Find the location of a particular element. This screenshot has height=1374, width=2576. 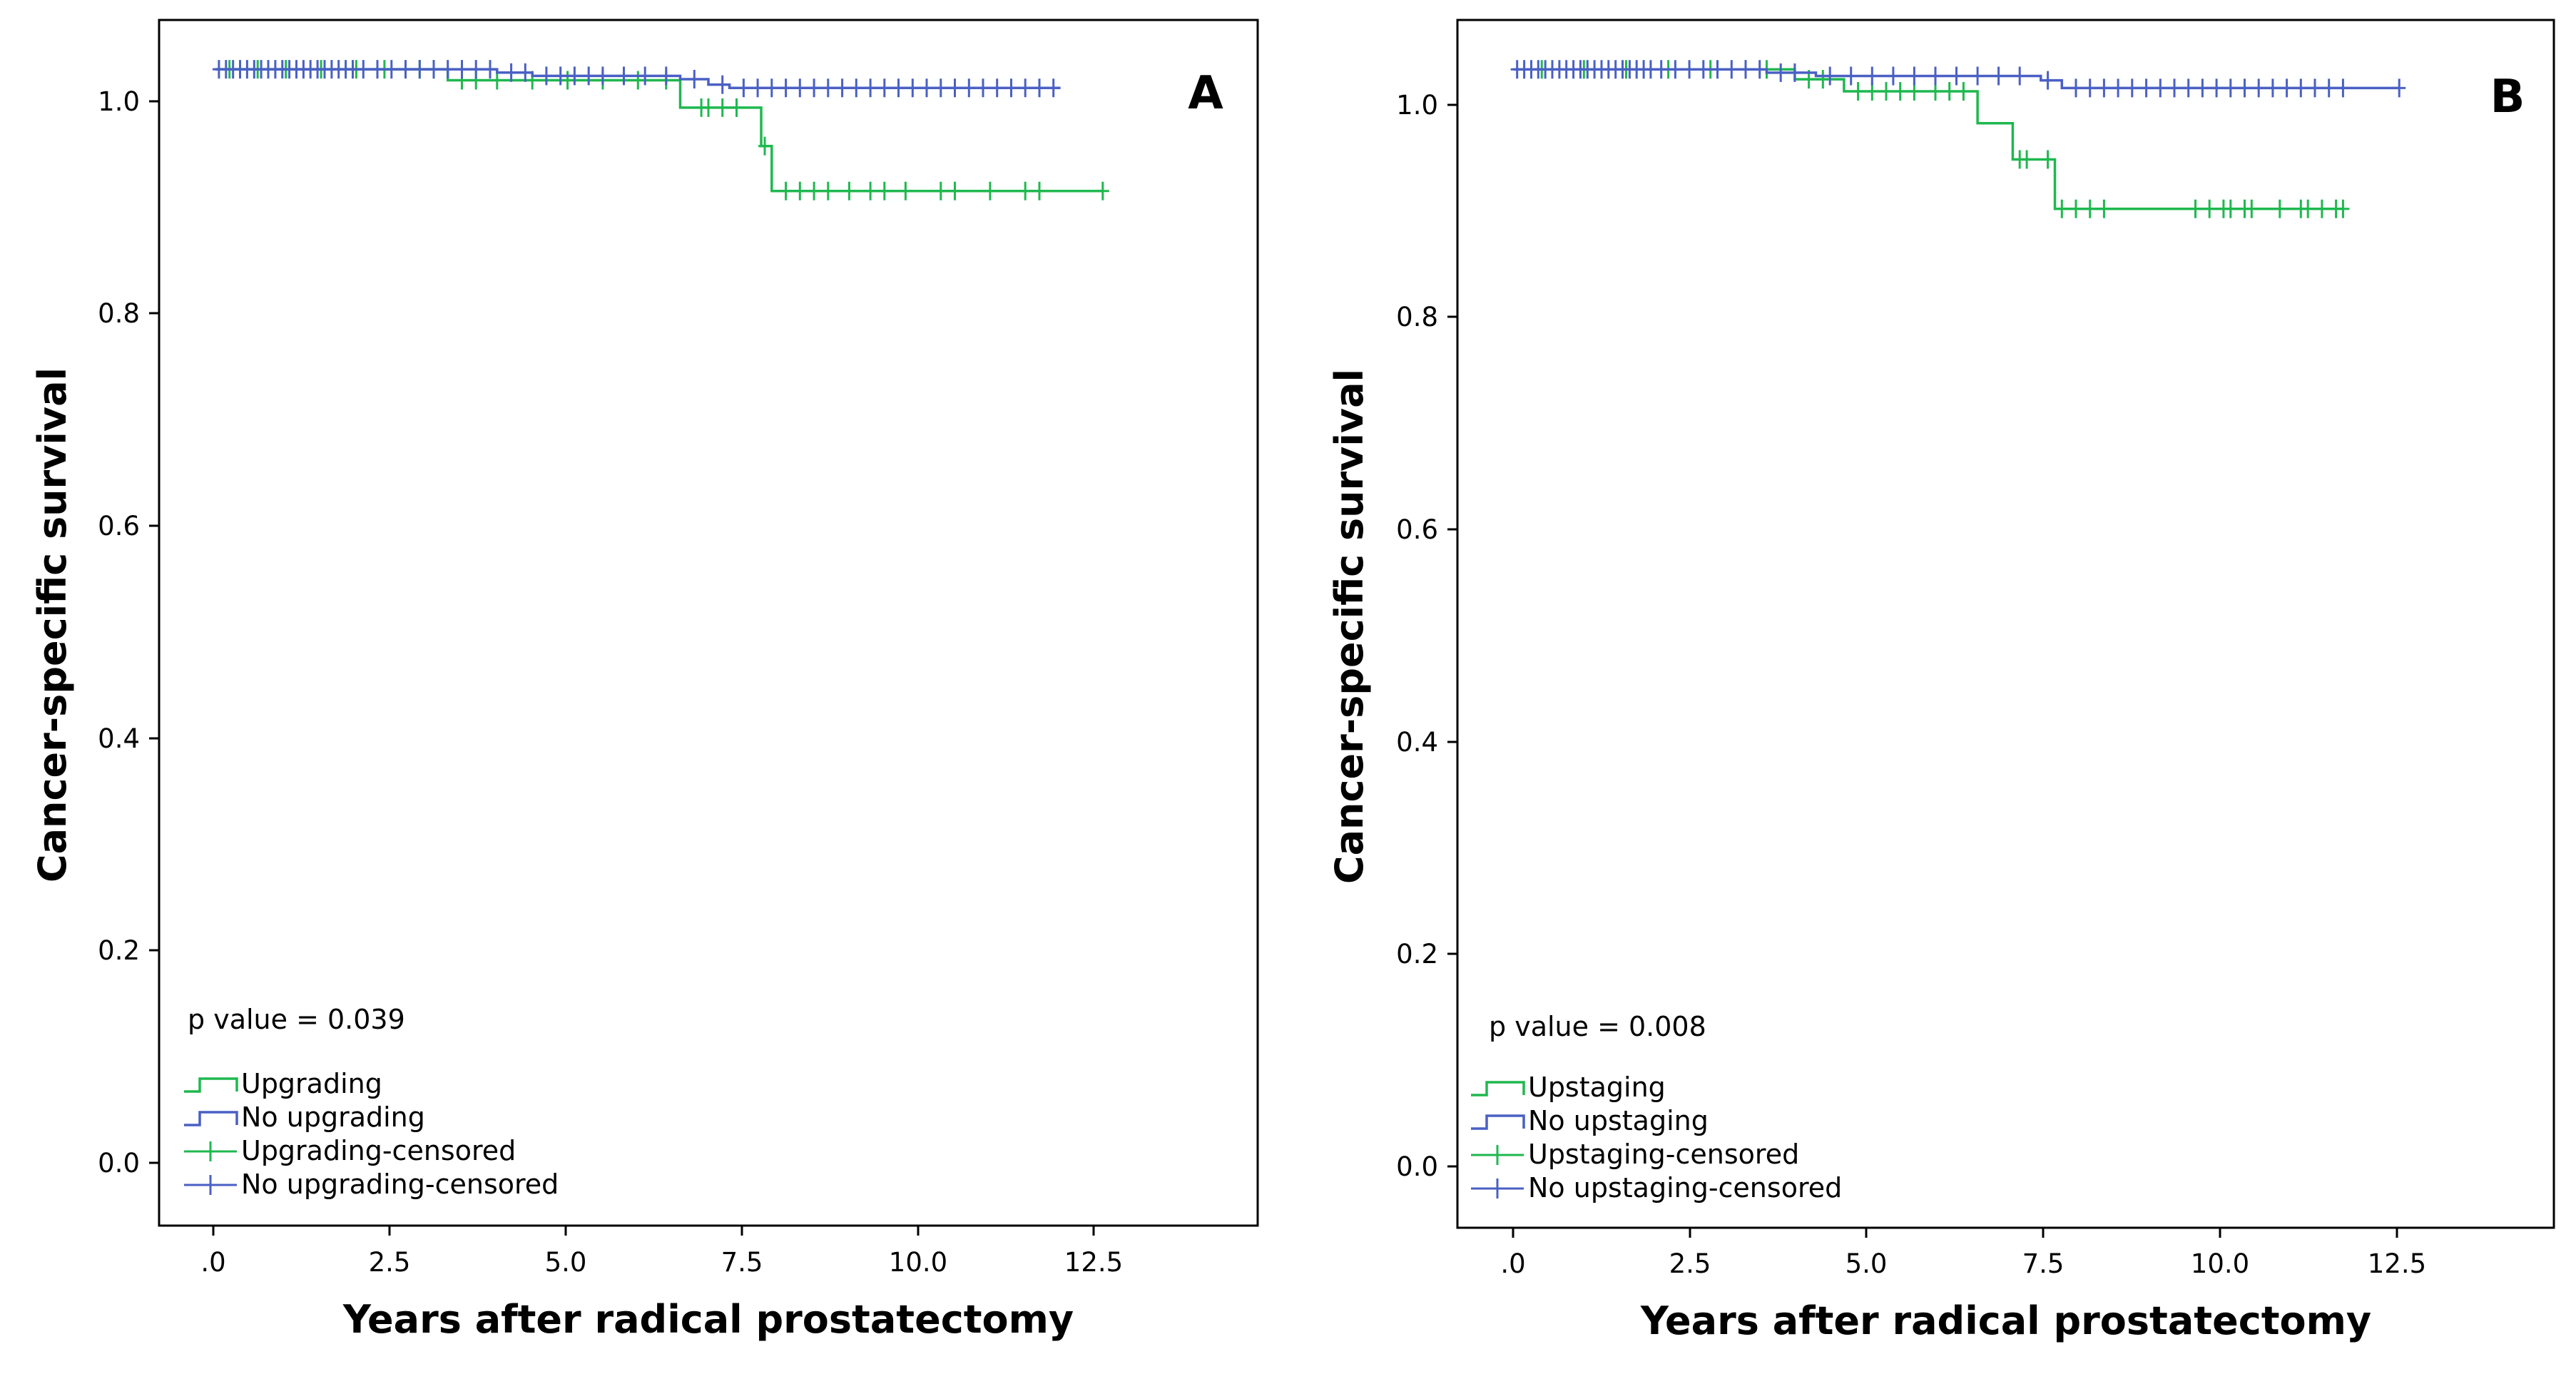

panel-b-x-axis-title: Years after radical prostatectomy is located at coordinates (2005, 1320).